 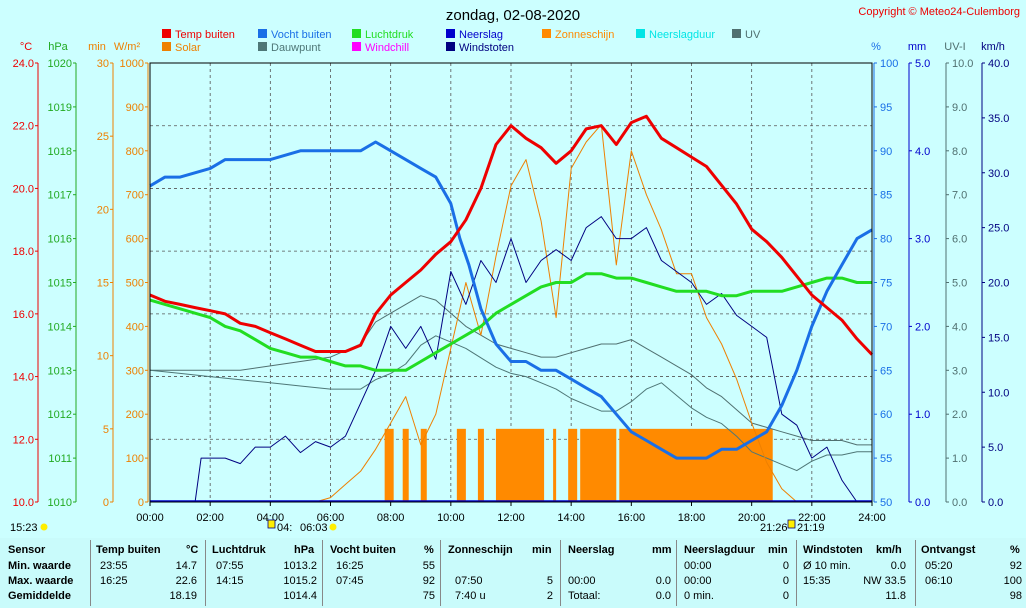 I want to click on axis-tick-label: 20.0, so click(x=23, y=189).